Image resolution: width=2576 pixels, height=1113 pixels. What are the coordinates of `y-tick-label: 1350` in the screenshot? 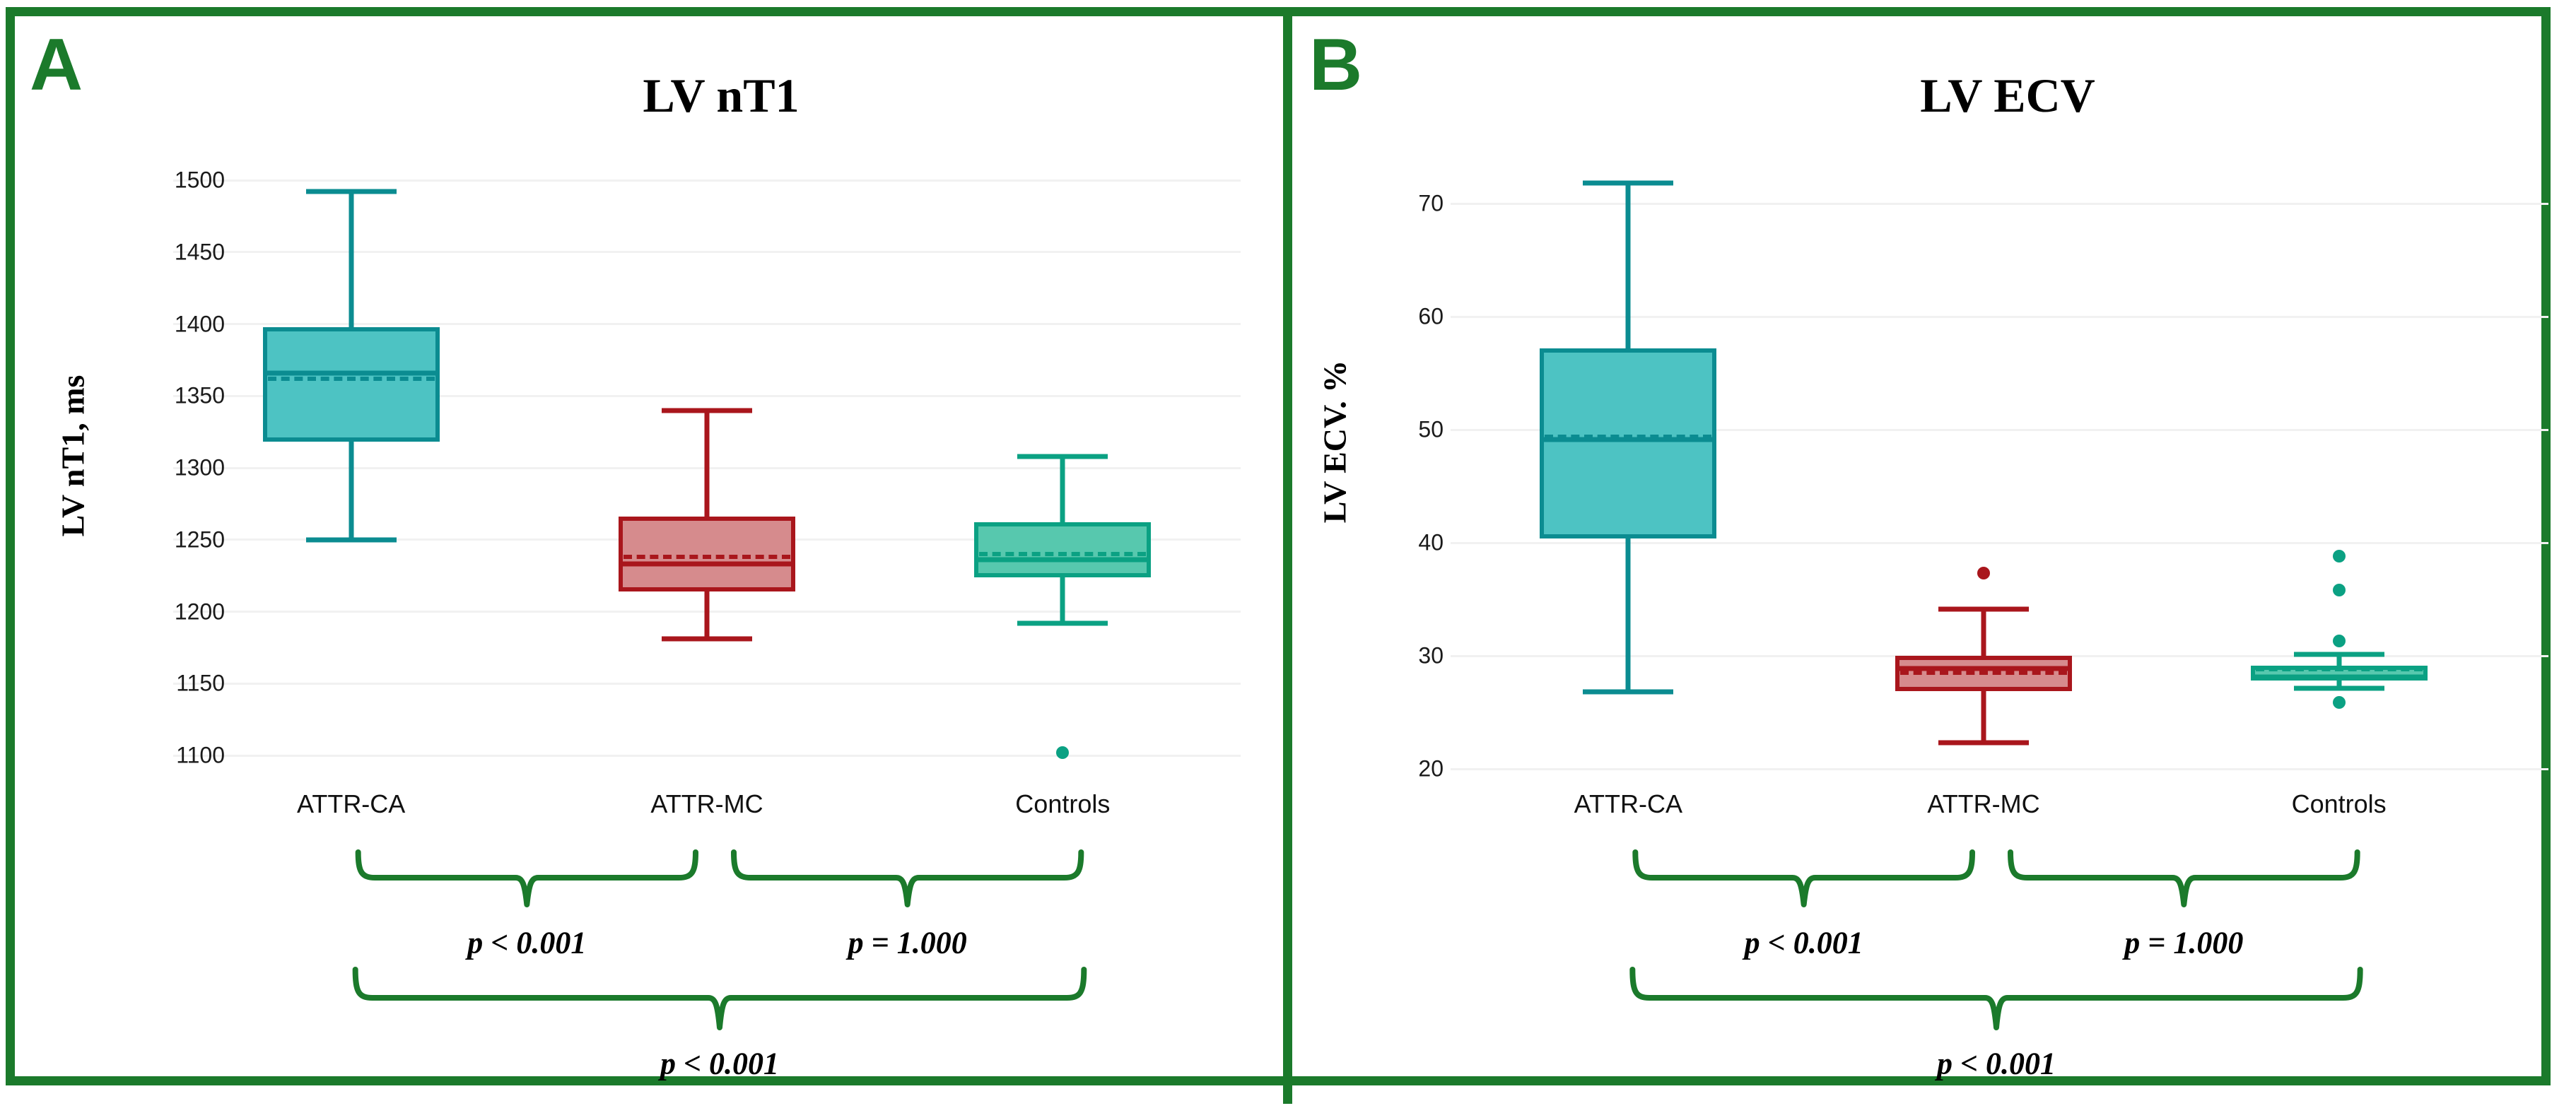 It's located at (199, 395).